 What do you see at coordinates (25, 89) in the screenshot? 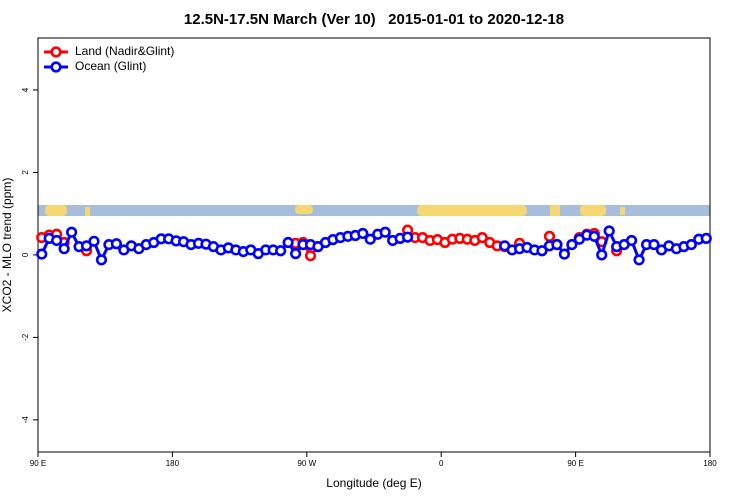
I see `y-tick-label: 4` at bounding box center [25, 89].